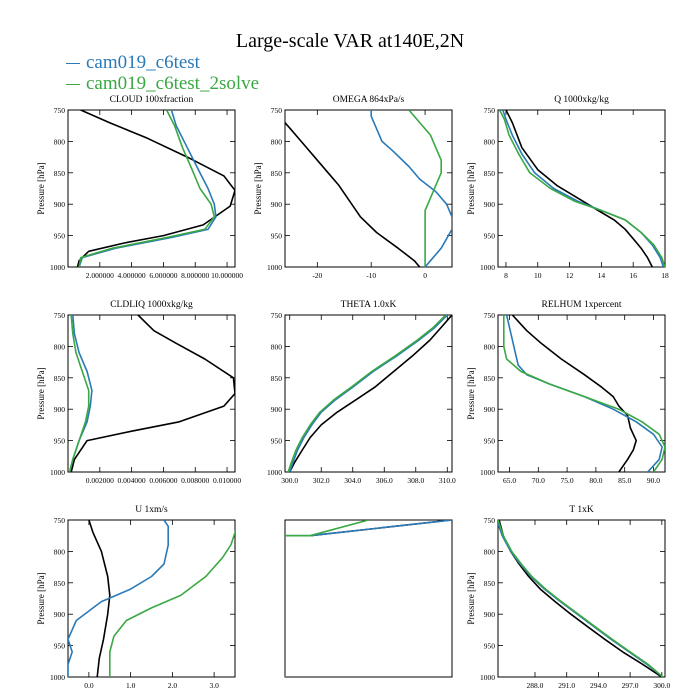  Describe the element at coordinates (535, 685) in the screenshot. I see `x-tick-label: 288.0` at that location.